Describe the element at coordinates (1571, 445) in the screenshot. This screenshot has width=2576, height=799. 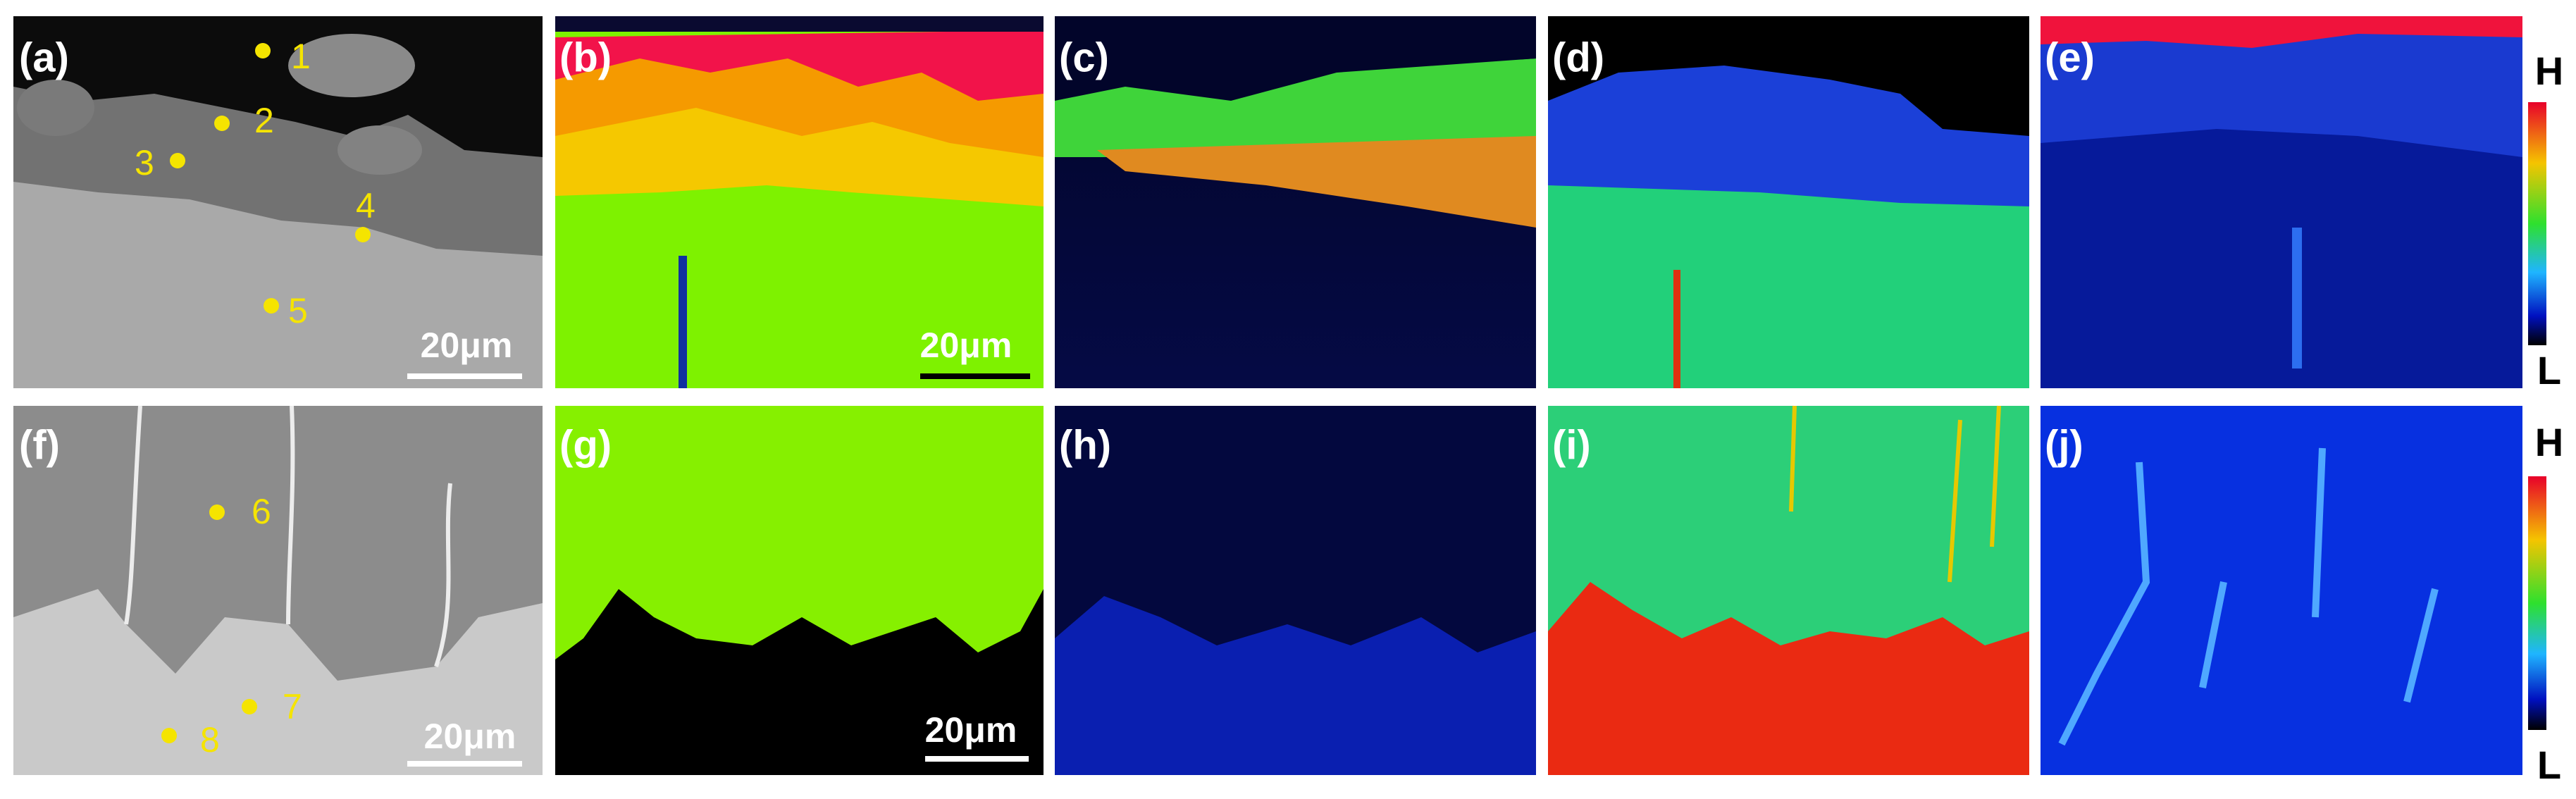
I see `panel-label: (i)` at that location.